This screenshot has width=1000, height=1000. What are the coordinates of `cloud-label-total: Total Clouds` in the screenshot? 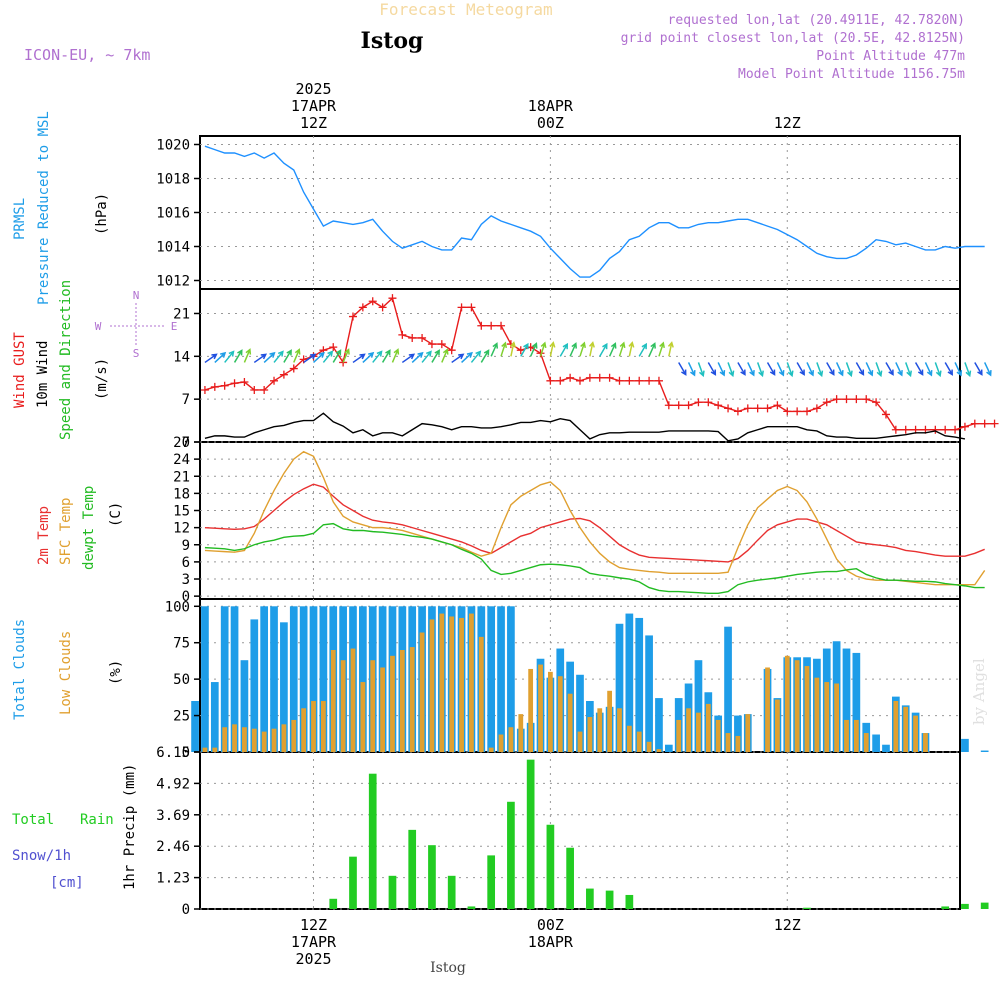 It's located at (20, 669).